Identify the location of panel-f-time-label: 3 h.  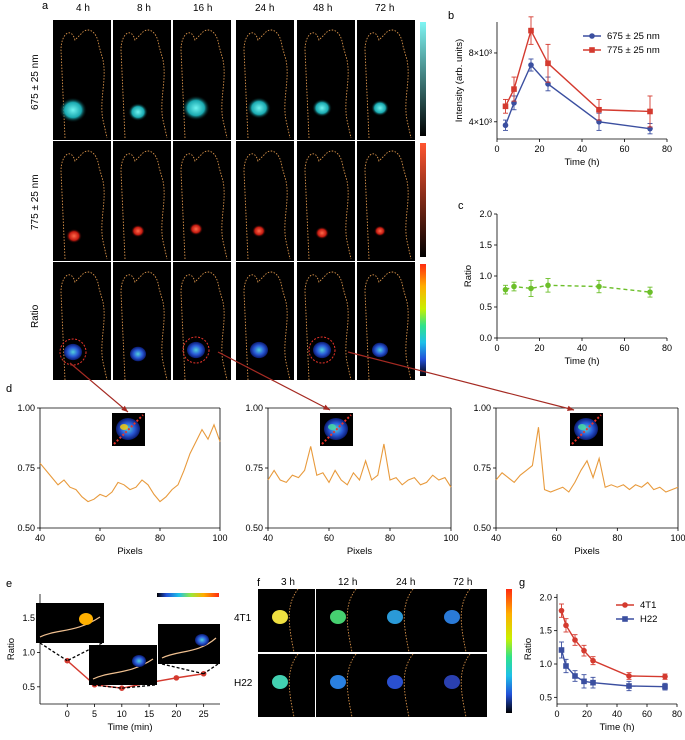
(288, 582).